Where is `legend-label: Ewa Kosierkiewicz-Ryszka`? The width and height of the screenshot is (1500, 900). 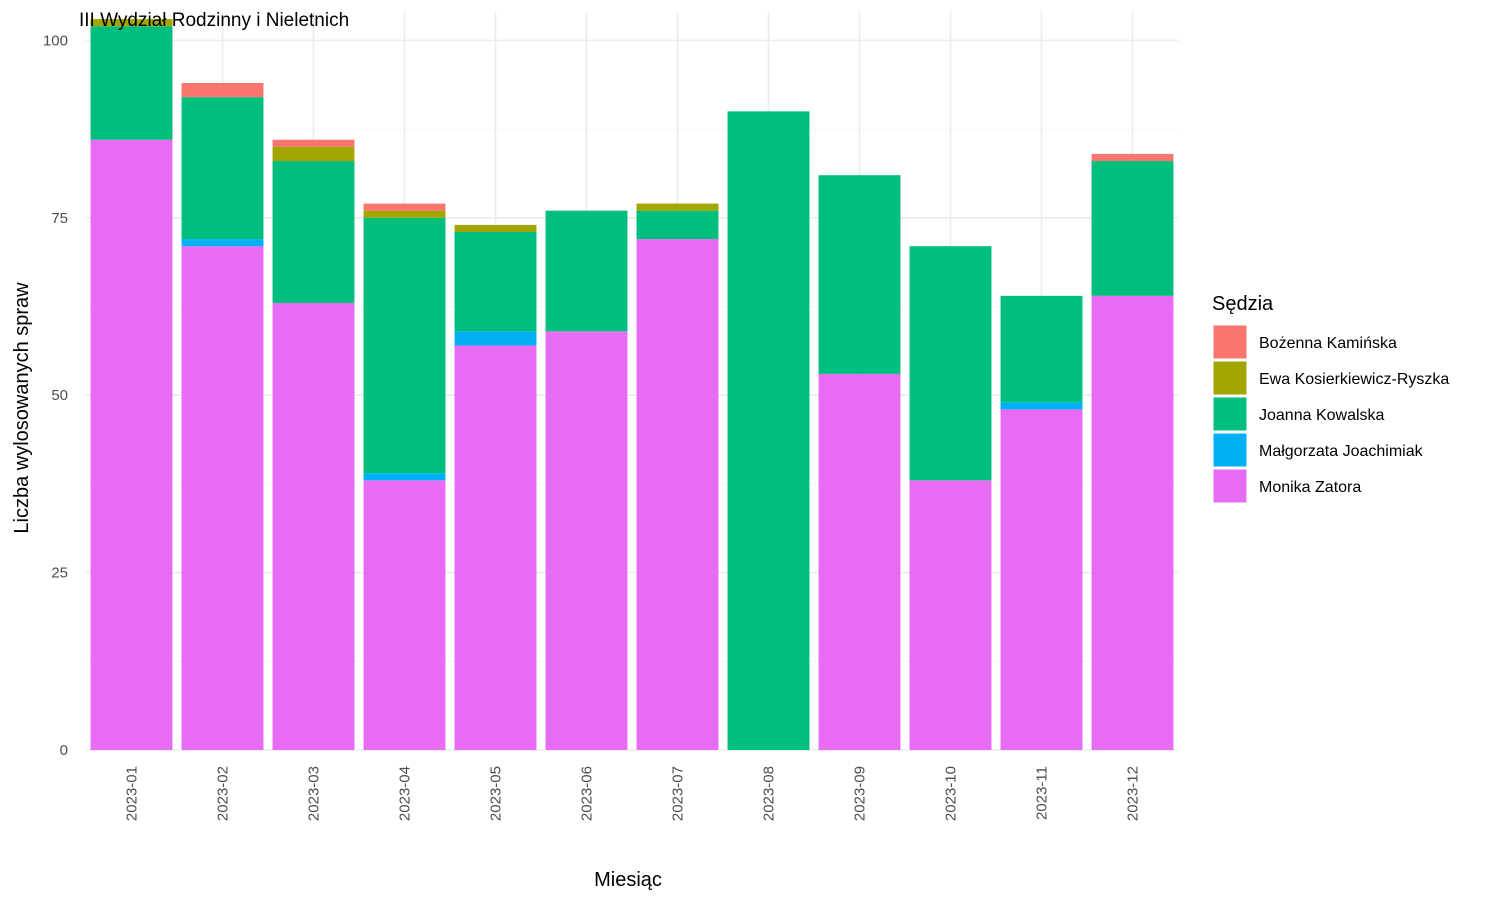
legend-label: Ewa Kosierkiewicz-Ryszka is located at coordinates (1354, 379).